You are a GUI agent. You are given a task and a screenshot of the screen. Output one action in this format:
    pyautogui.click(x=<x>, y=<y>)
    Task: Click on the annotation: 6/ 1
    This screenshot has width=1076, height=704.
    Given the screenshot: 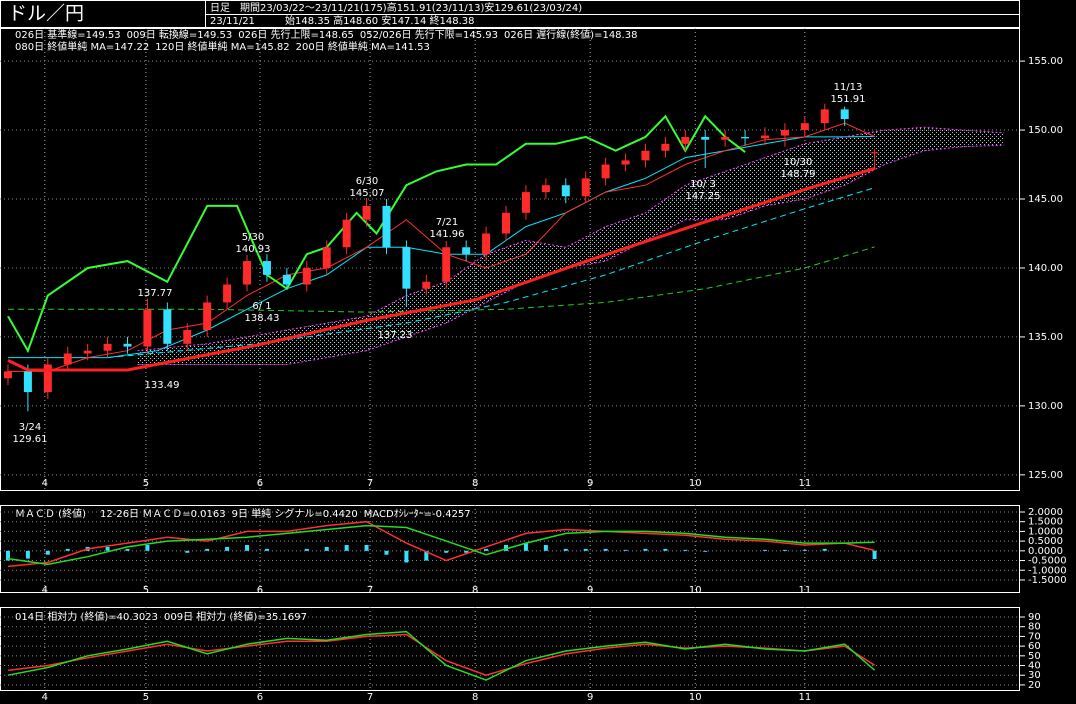 What is the action you would take?
    pyautogui.click(x=261, y=306)
    